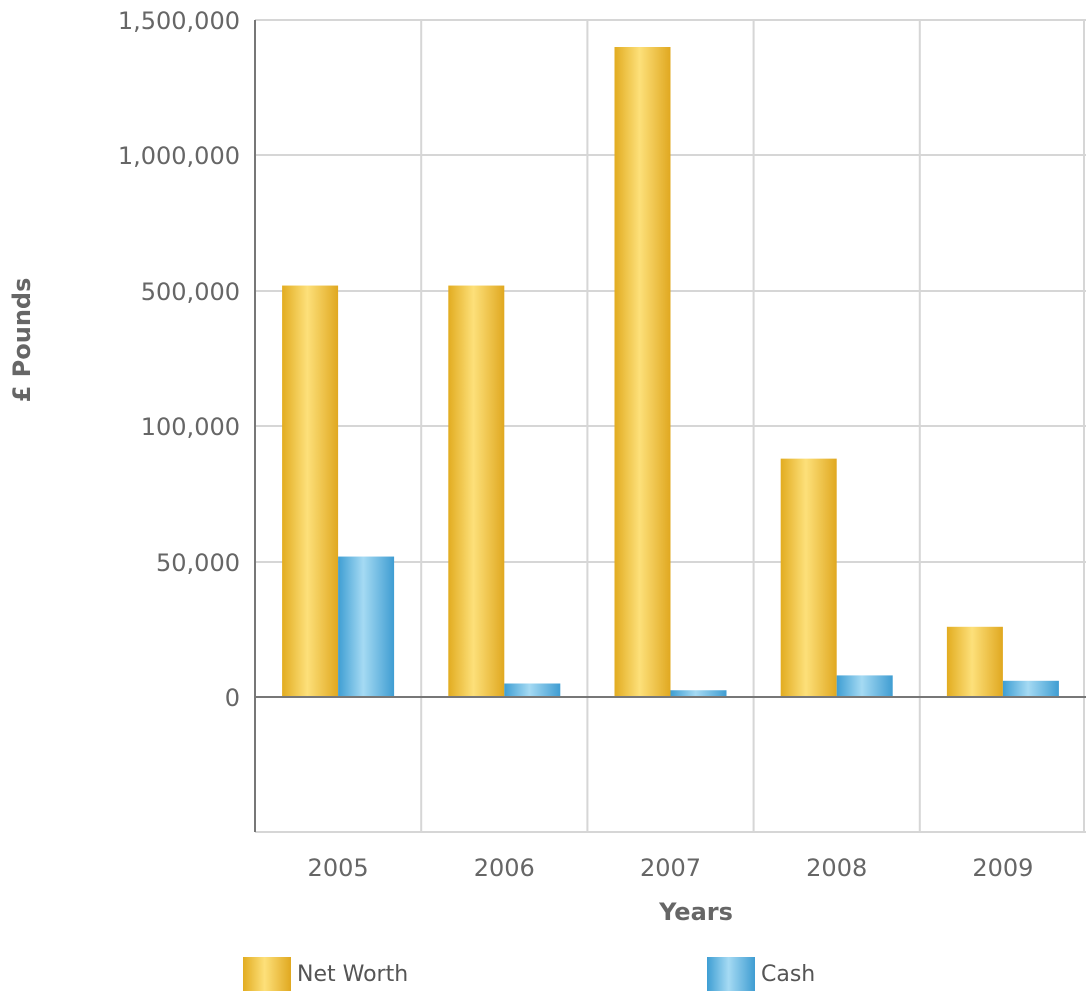 The height and width of the screenshot is (991, 1086). Describe the element at coordinates (476, 491) in the screenshot. I see `bar-net-worth-2006` at that location.